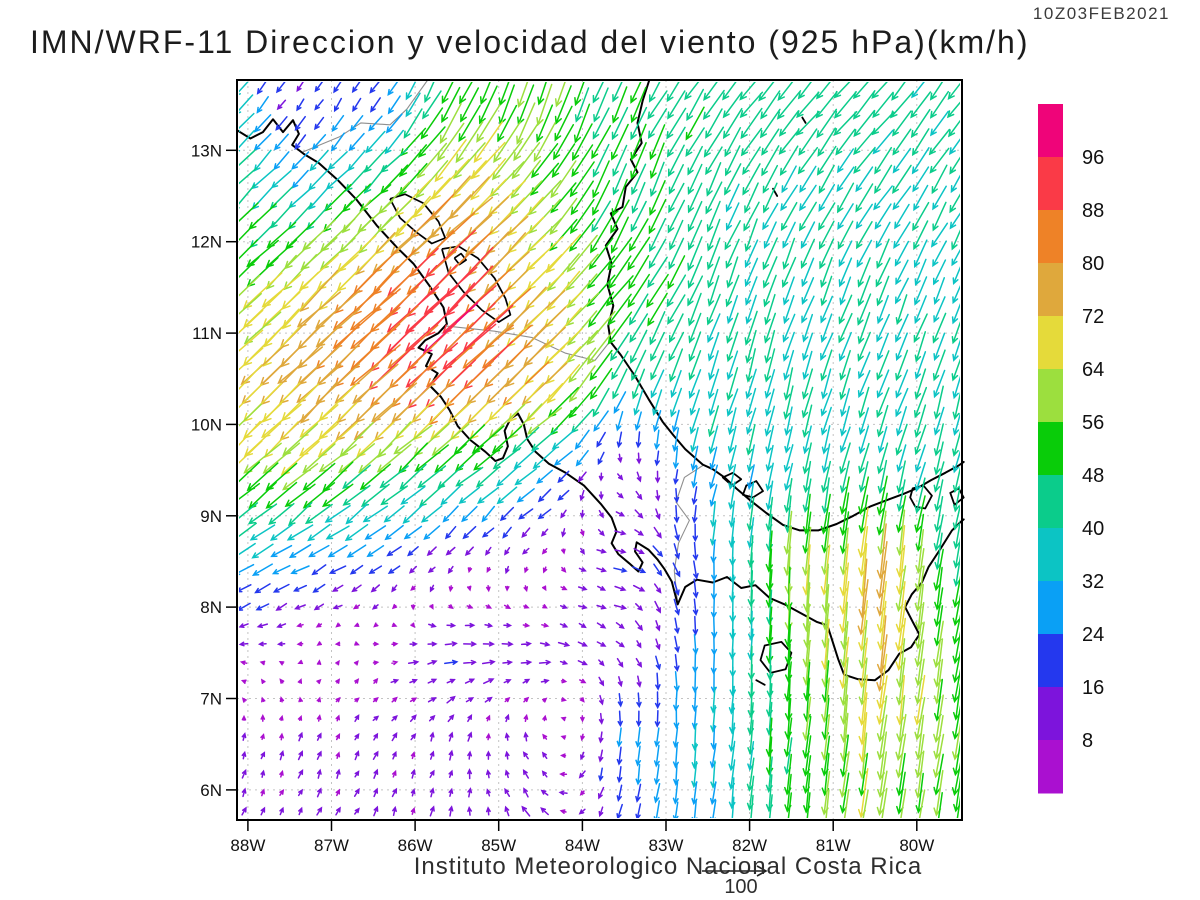 The height and width of the screenshot is (900, 1200). I want to click on colorbar-label: 16, so click(1093, 688).